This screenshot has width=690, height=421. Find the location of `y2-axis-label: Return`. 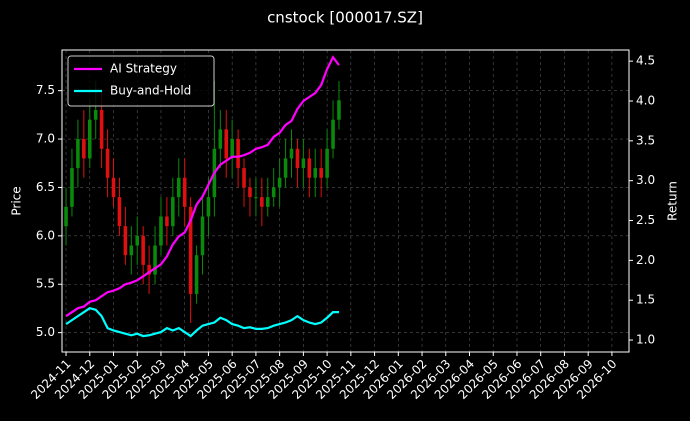

y2-axis-label: Return is located at coordinates (673, 201).